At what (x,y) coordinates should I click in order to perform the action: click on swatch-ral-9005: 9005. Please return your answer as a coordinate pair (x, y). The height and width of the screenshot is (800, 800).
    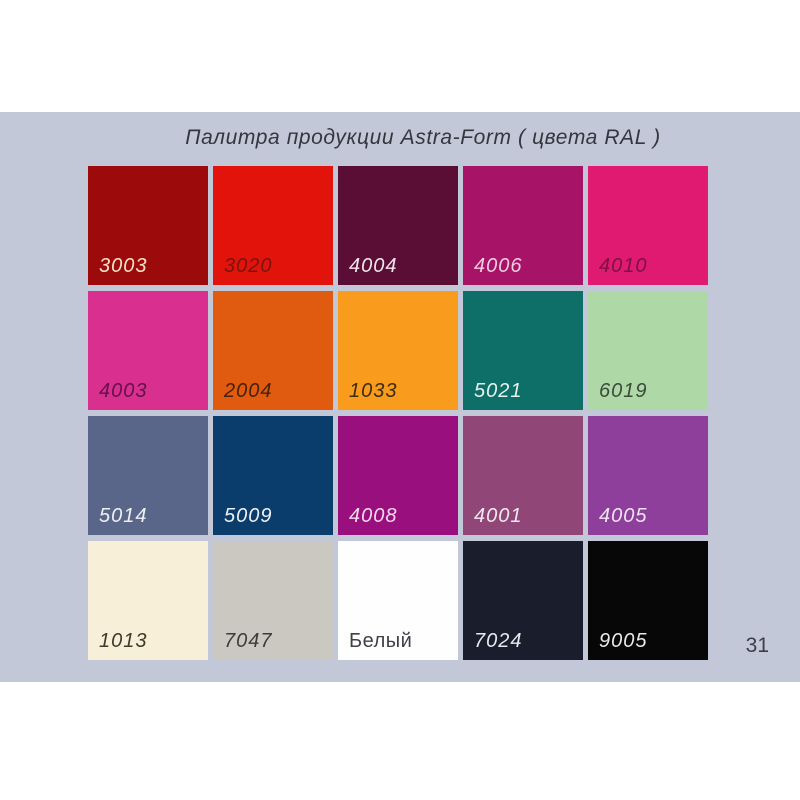
    Looking at the image, I should click on (648, 600).